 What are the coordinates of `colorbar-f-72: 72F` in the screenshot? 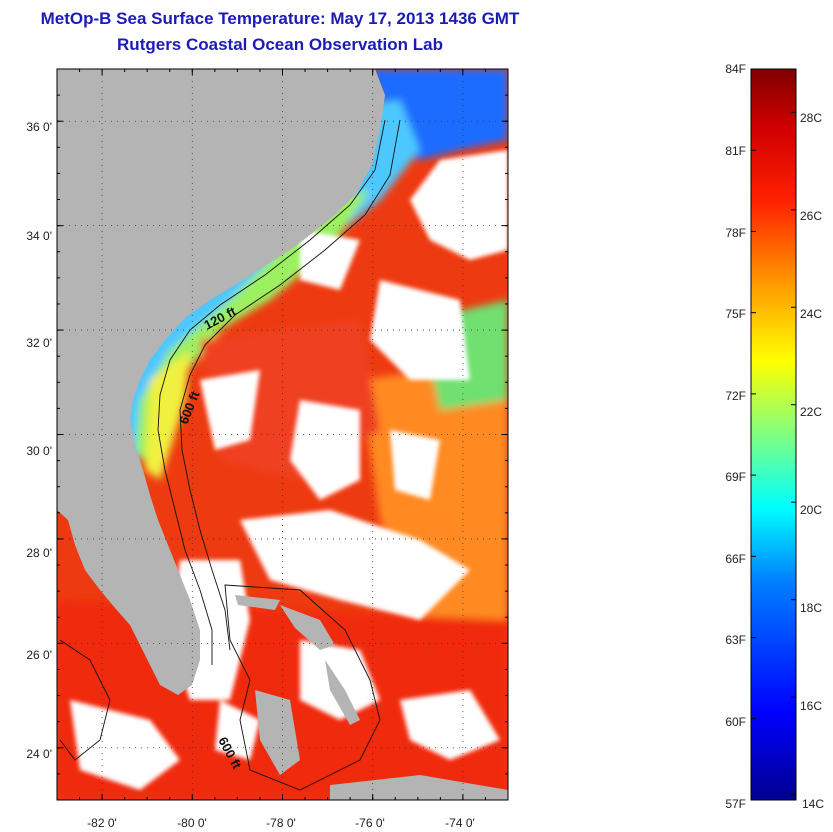 It's located at (735, 396).